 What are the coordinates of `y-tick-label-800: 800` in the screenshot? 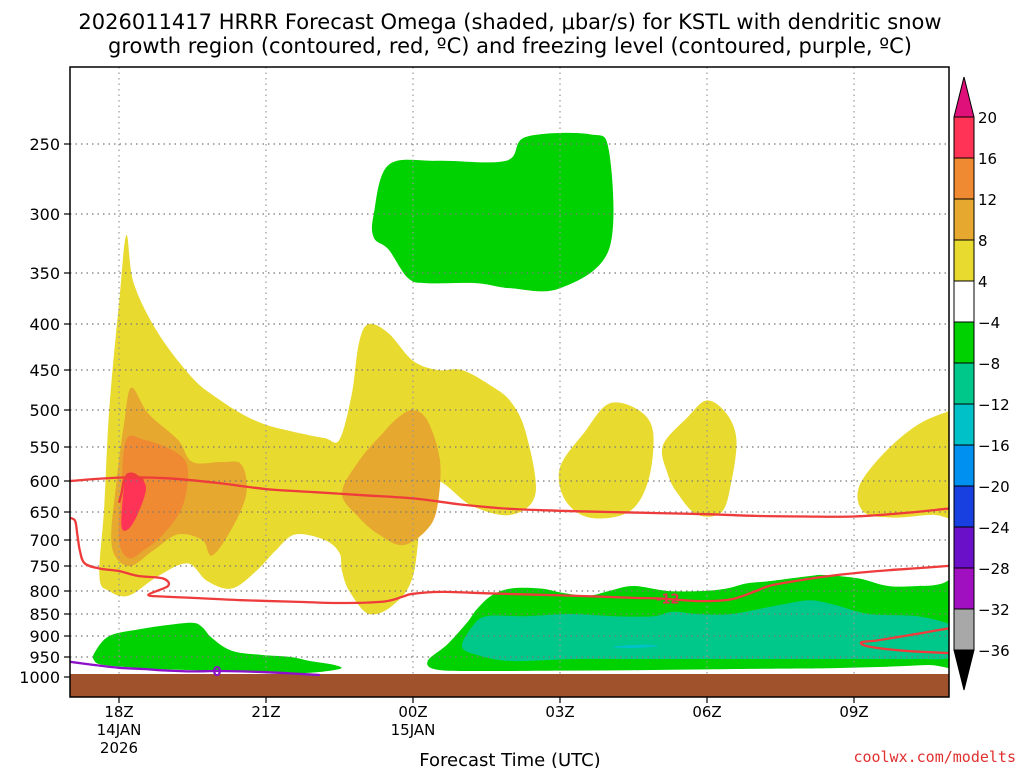 It's located at (44, 591).